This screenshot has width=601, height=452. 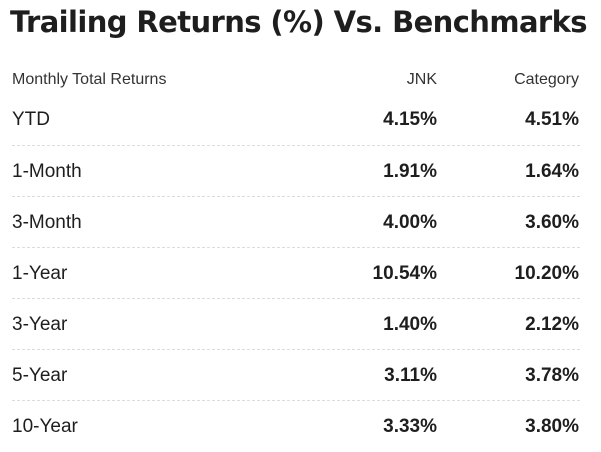 What do you see at coordinates (552, 119) in the screenshot?
I see `row-category-return: 4.51%` at bounding box center [552, 119].